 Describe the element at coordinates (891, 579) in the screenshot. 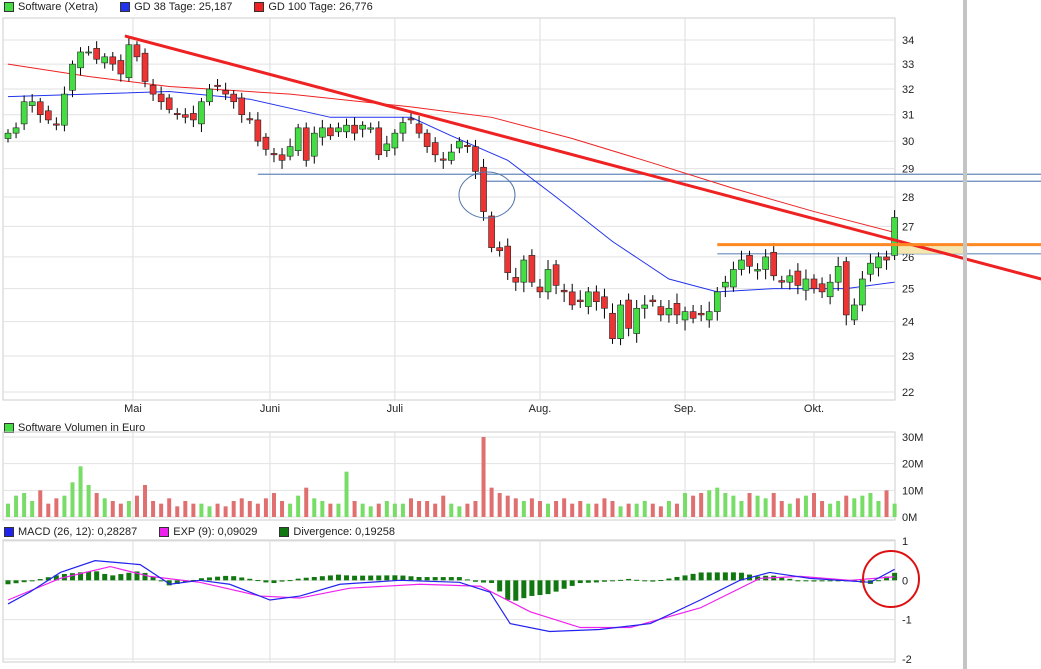

I see `macd-highlight-circle` at that location.